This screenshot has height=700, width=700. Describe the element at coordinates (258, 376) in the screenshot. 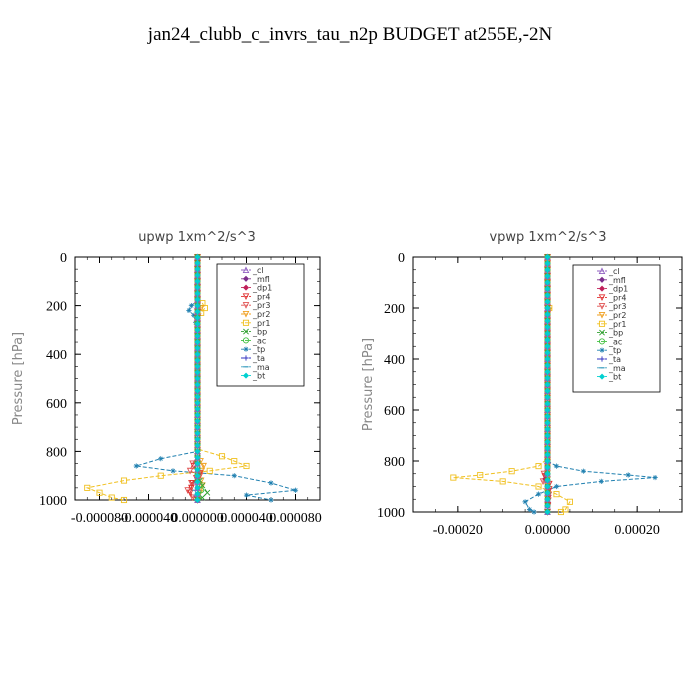

I see `legend-entry-label: _bt` at that location.